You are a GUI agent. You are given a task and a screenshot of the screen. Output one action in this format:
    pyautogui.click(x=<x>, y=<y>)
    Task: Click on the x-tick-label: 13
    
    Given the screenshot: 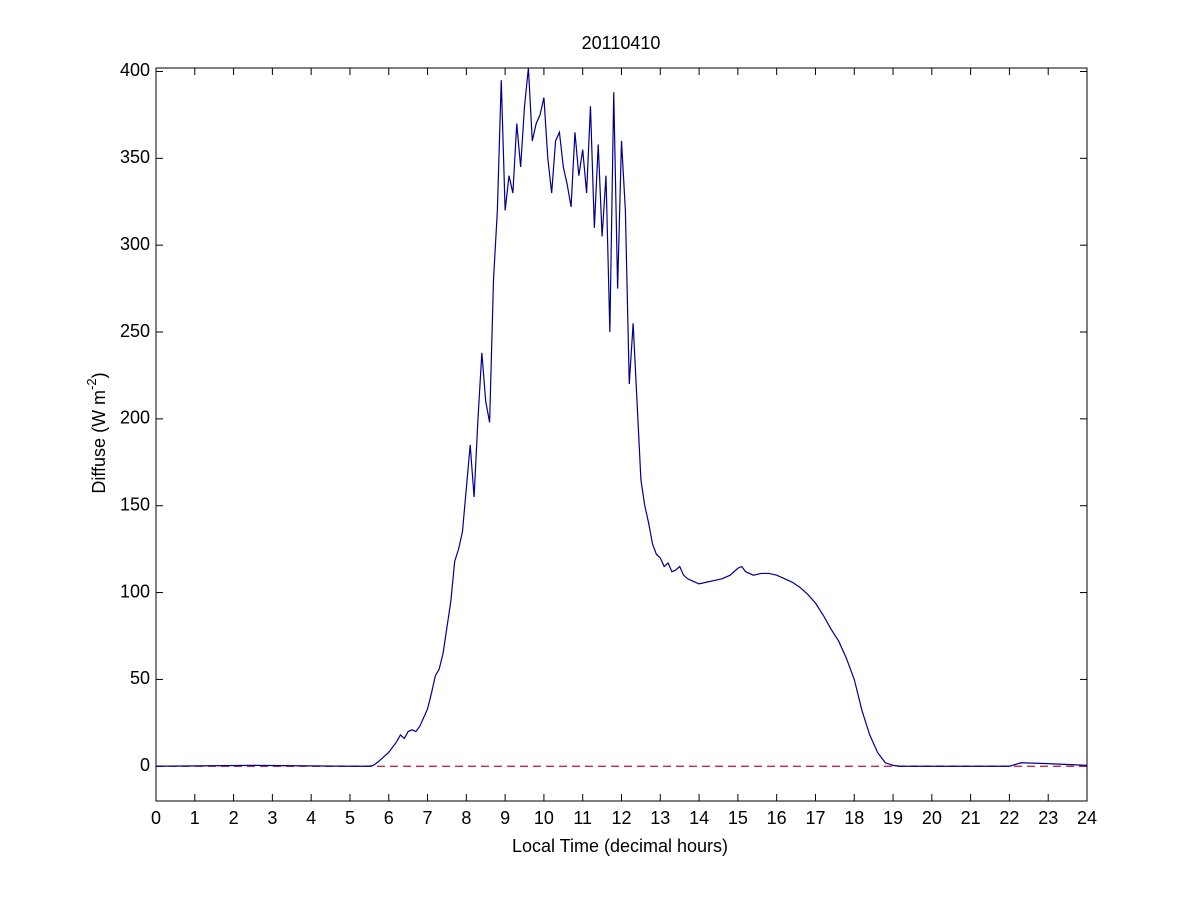 What is the action you would take?
    pyautogui.click(x=660, y=818)
    